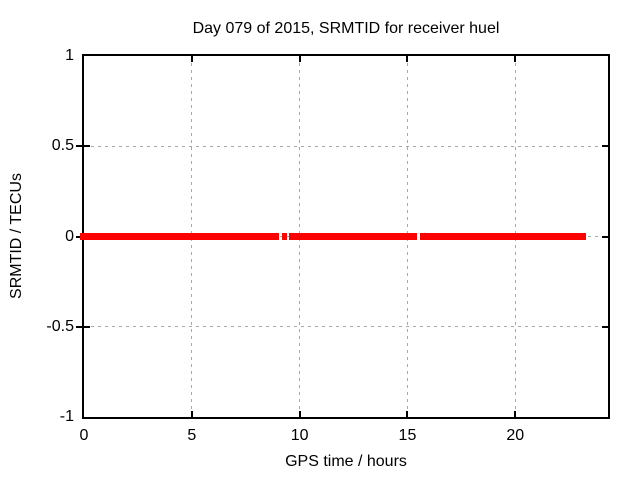 The image size is (640, 480). Describe the element at coordinates (69, 55) in the screenshot. I see `y-tick-label: 1` at that location.